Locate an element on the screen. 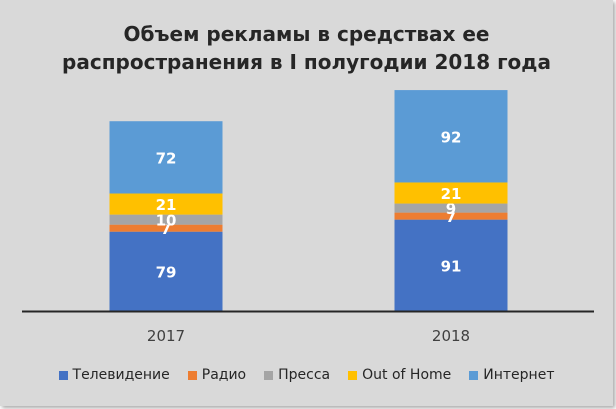 This screenshot has height=409, width=616. bar-2017-радио is located at coordinates (166, 228).